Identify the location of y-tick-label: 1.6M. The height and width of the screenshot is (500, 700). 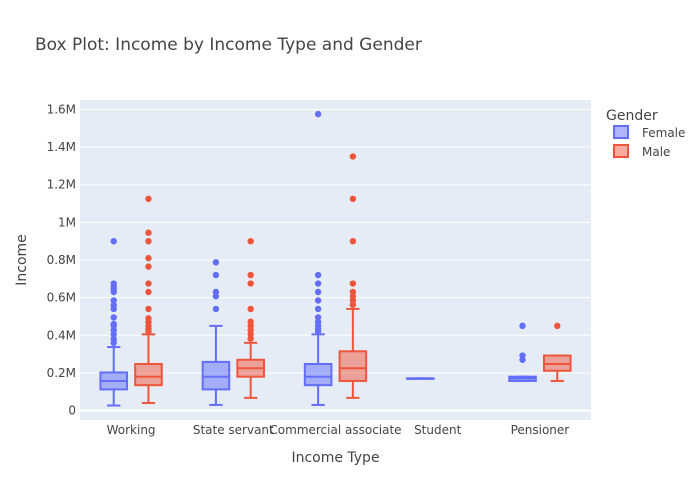
(61, 109).